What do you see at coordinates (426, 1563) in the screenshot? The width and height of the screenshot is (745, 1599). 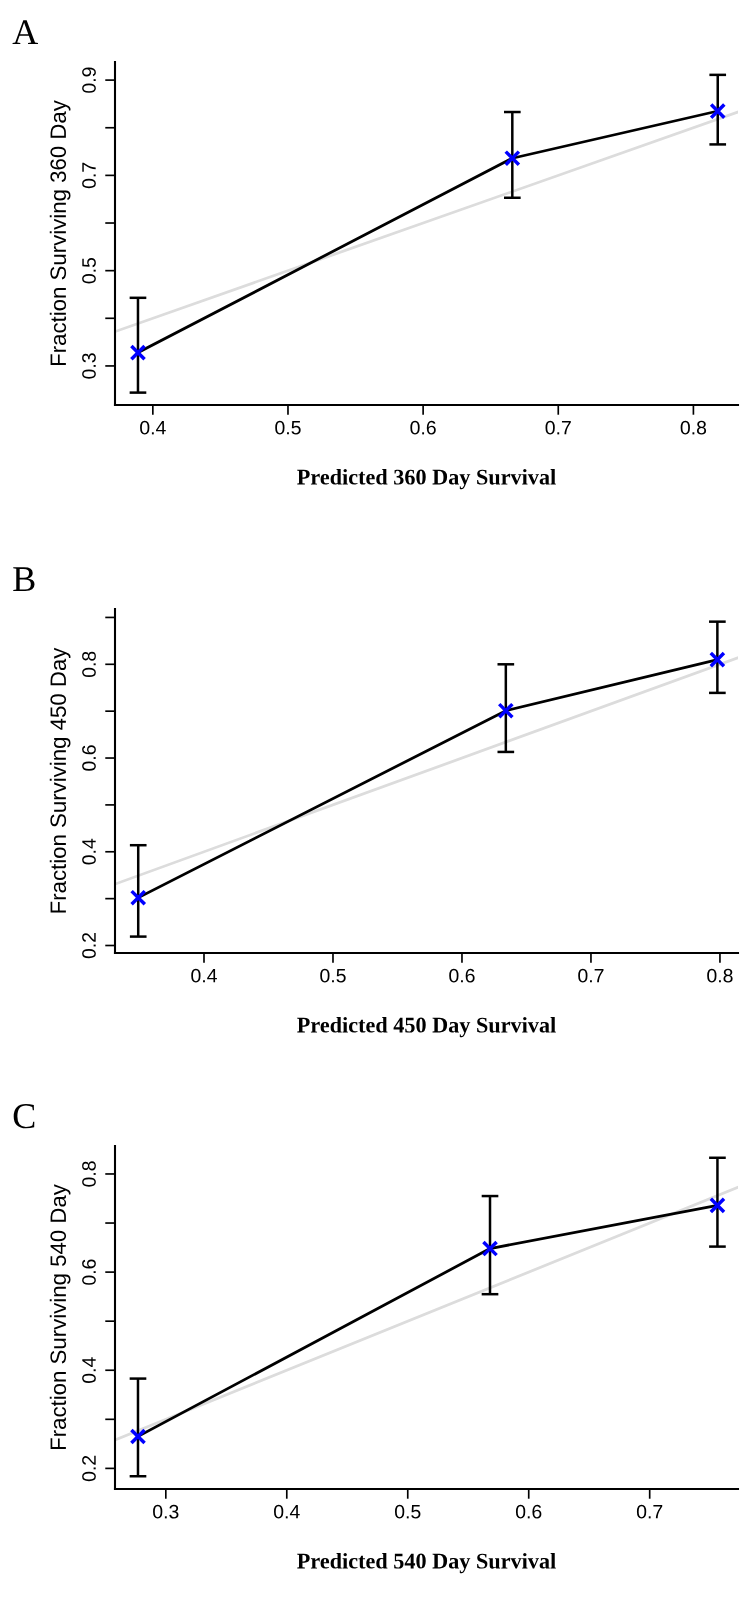 I see `x-axis-title: Predicted 540 Day Survival` at bounding box center [426, 1563].